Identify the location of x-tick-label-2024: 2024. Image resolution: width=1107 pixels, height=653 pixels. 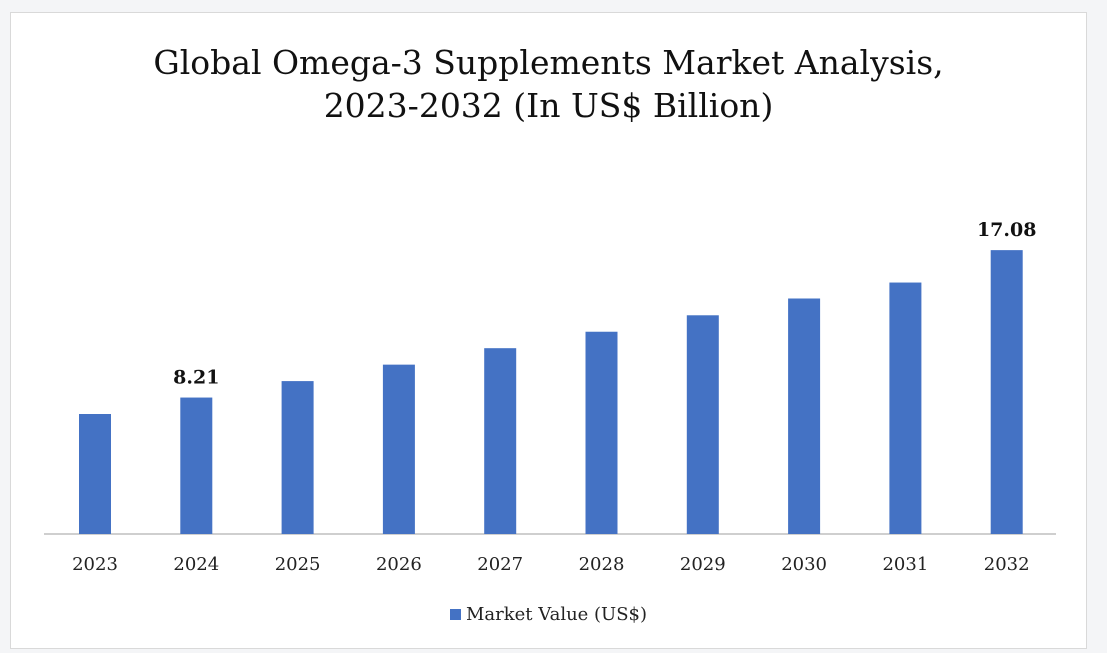
(196, 564).